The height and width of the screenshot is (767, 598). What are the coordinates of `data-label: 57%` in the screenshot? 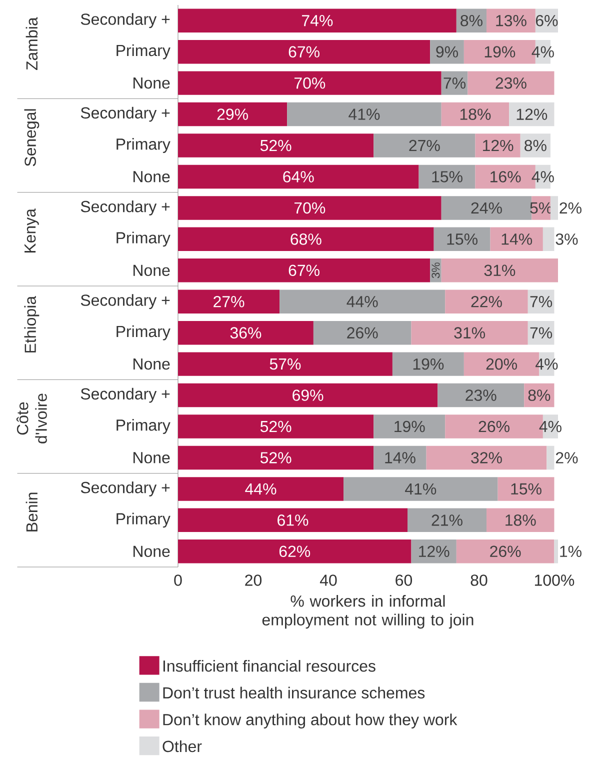 It's located at (285, 364).